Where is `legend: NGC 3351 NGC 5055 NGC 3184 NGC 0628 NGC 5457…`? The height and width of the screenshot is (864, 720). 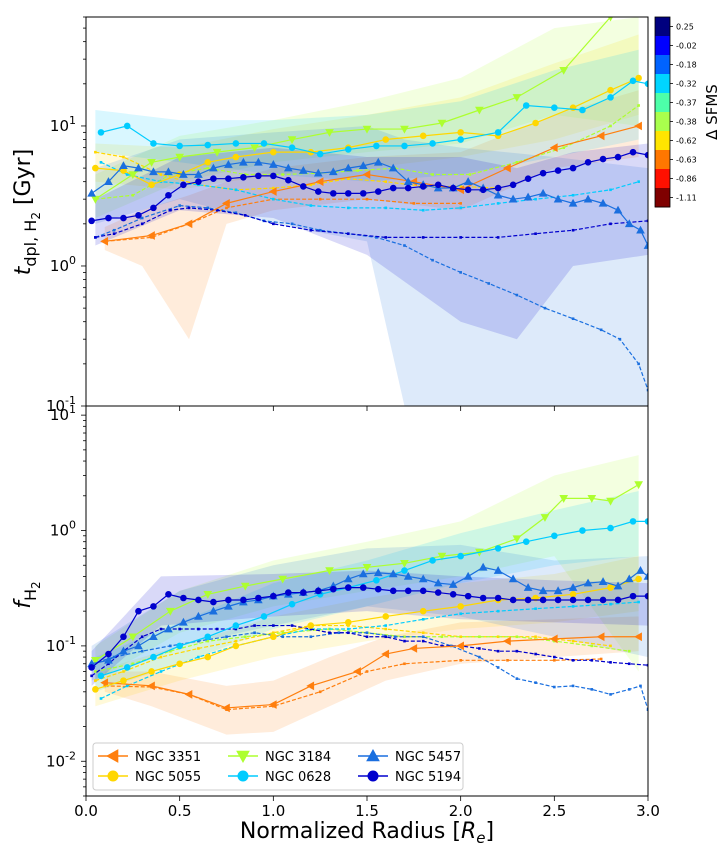
legend: NGC 3351 NGC 5055 NGC 3184 NGC 0628 NGC 5457… is located at coordinates (278, 766).